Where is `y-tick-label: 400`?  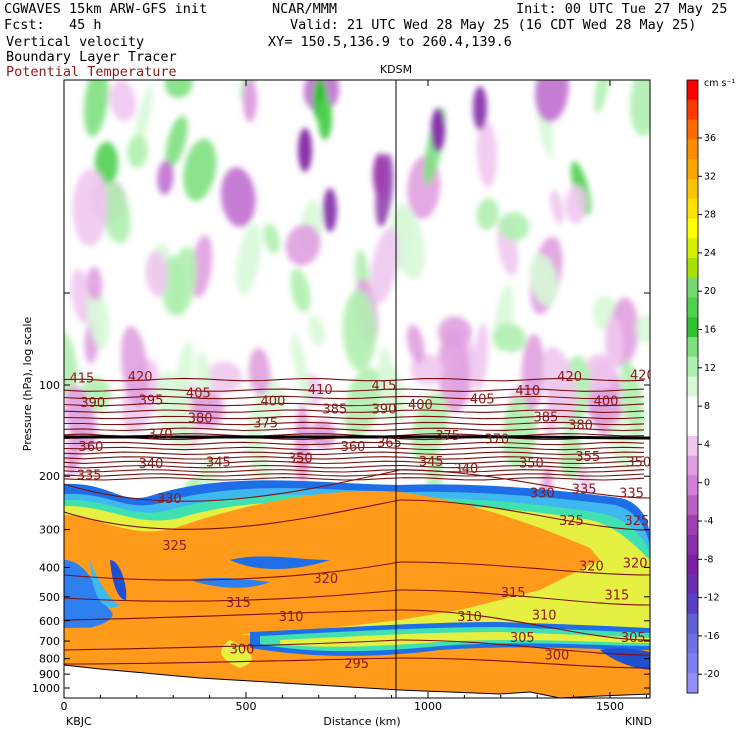
y-tick-label: 400 is located at coordinates (49, 567).